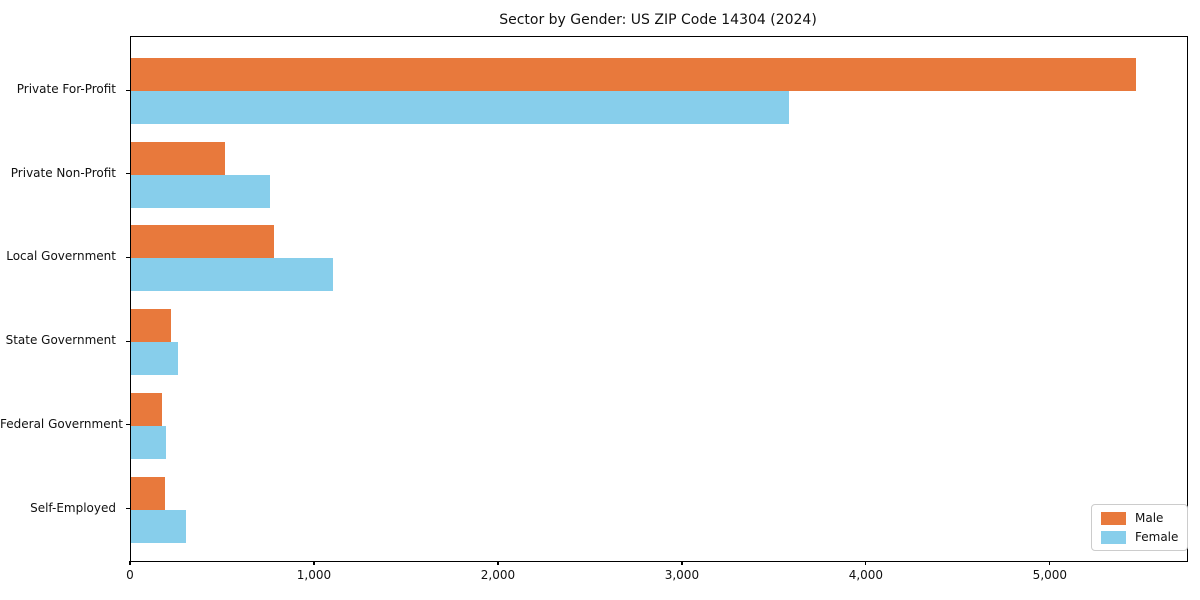 This screenshot has width=1200, height=600. What do you see at coordinates (66, 89) in the screenshot?
I see `y-tick-label: Private For-Profit` at bounding box center [66, 89].